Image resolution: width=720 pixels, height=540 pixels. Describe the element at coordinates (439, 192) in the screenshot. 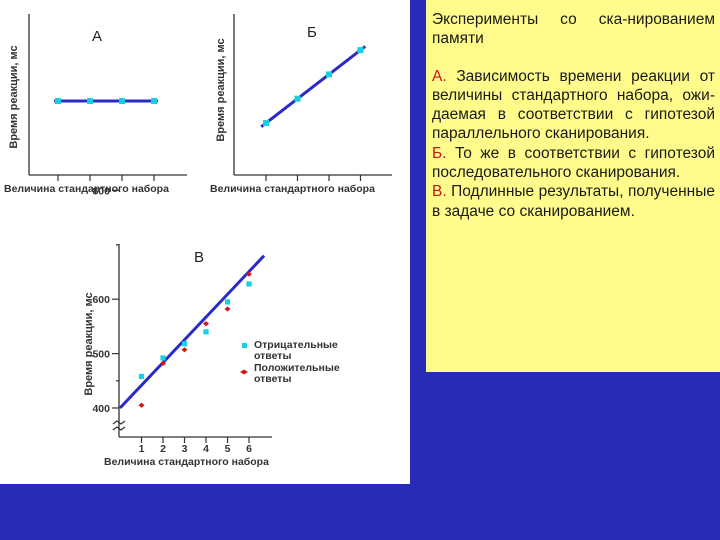

I see `caption-letter-c: В.` at that location.